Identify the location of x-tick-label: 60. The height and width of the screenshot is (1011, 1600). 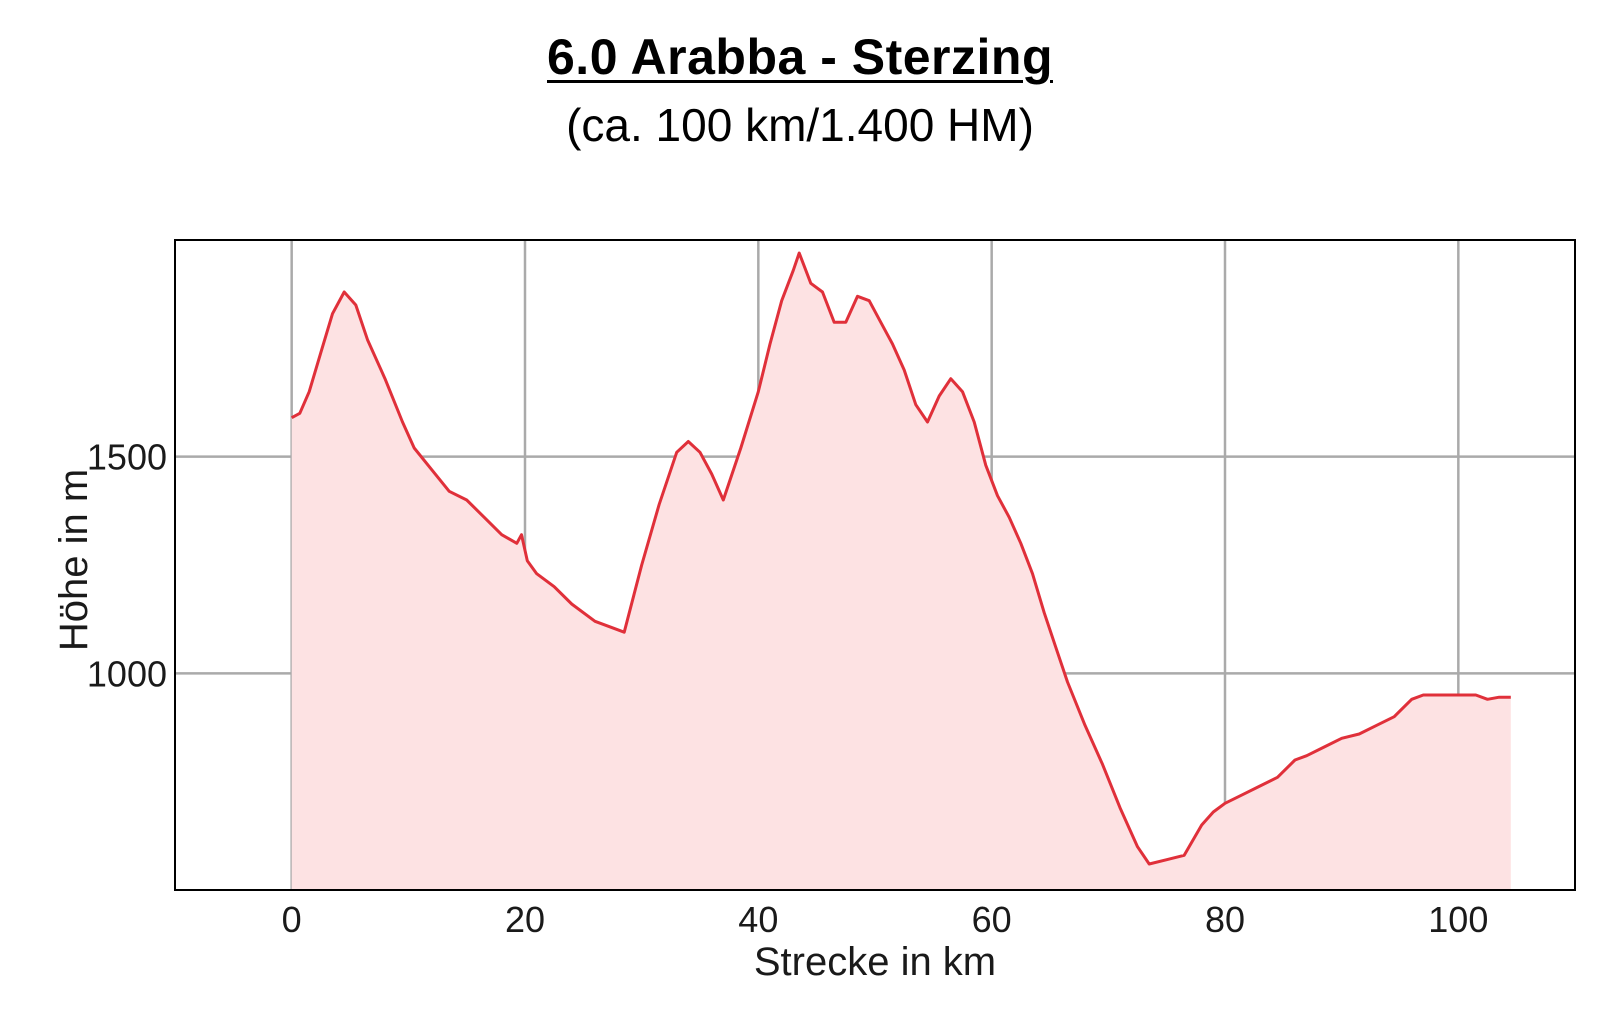
(992, 919).